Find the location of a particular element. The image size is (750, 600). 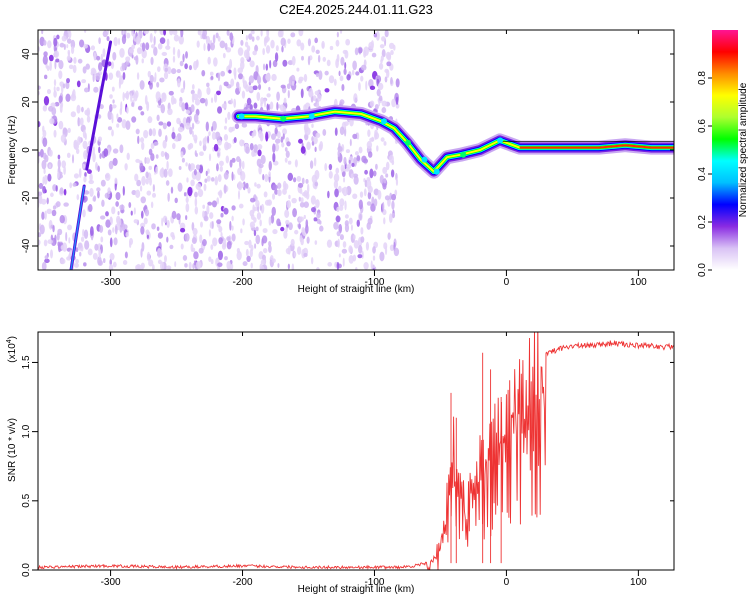

spectrogram-ytick-label: 40 is located at coordinates (26, 54).